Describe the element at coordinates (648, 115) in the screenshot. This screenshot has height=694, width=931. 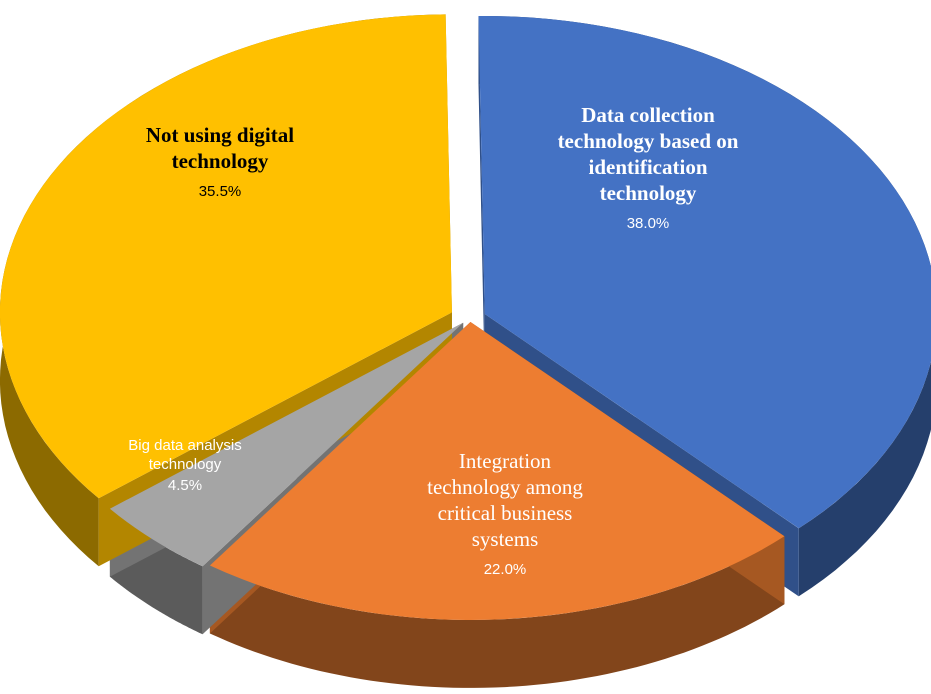
I see `slice-label-line: Data collection` at that location.